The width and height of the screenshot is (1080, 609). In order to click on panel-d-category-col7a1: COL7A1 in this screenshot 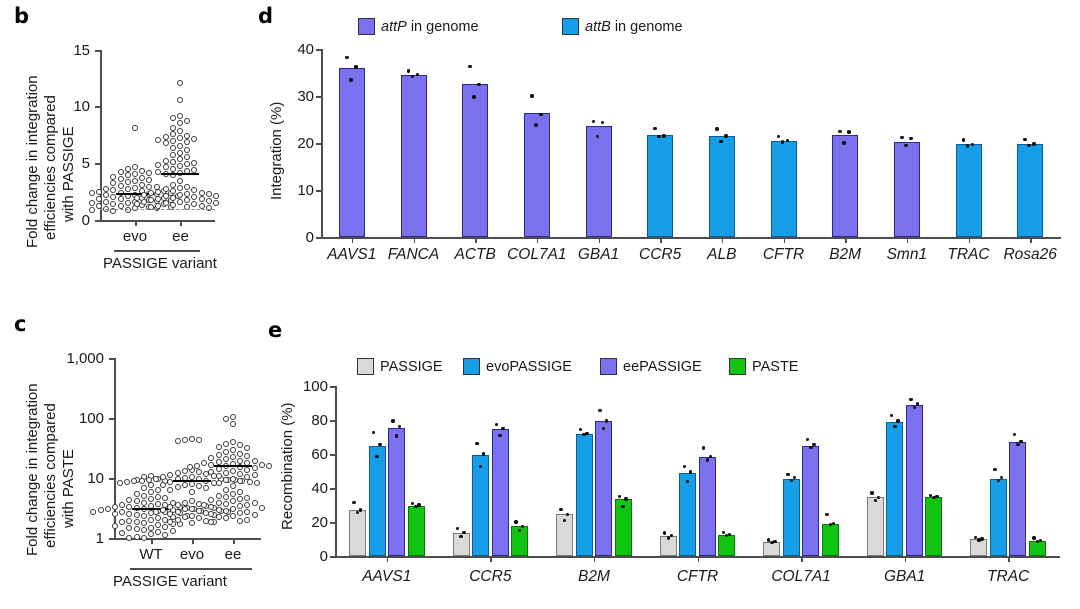, I will do `click(537, 254)`.